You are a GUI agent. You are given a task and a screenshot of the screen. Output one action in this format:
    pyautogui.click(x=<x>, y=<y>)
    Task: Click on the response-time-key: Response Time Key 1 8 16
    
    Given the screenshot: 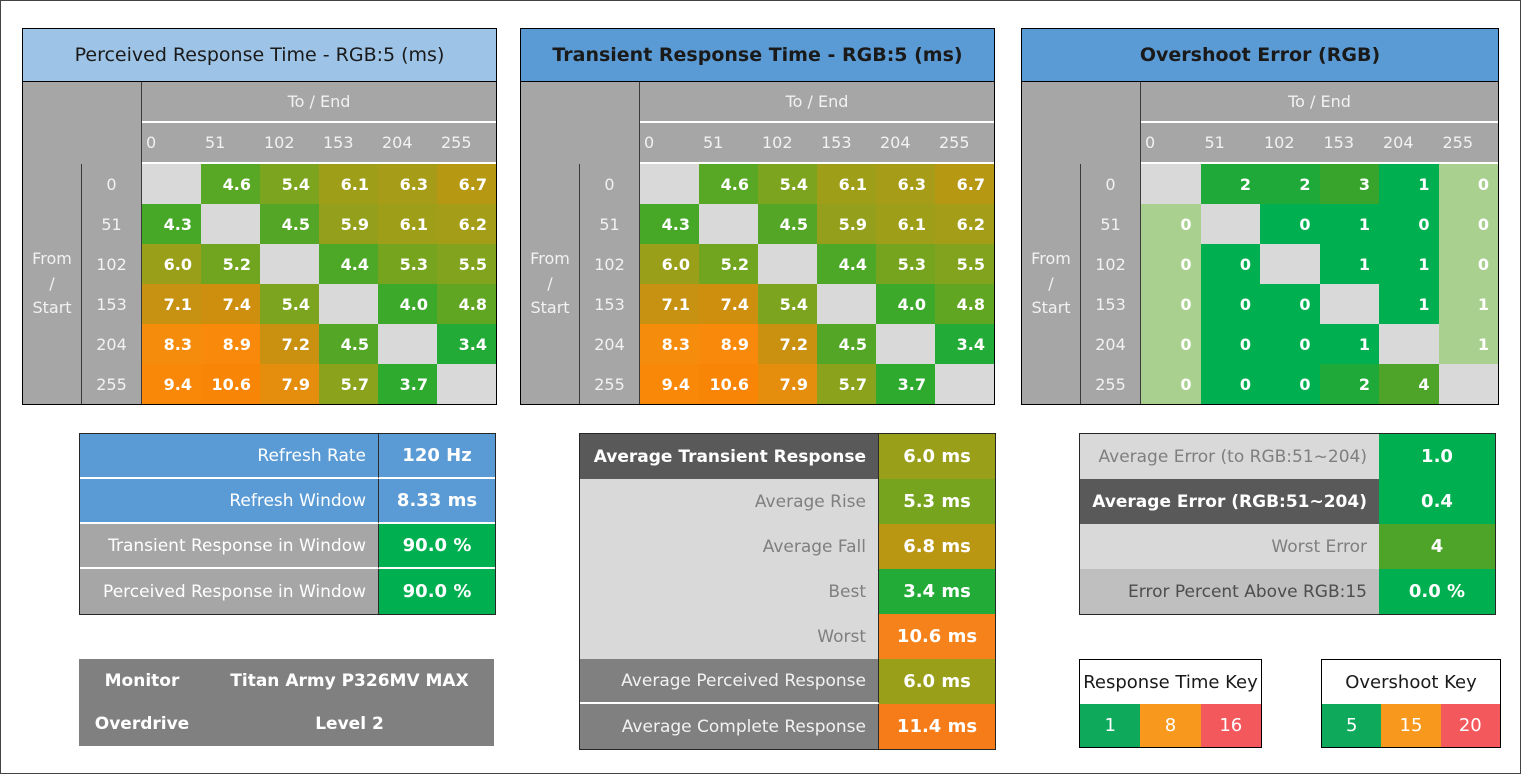 What is the action you would take?
    pyautogui.click(x=1170, y=703)
    